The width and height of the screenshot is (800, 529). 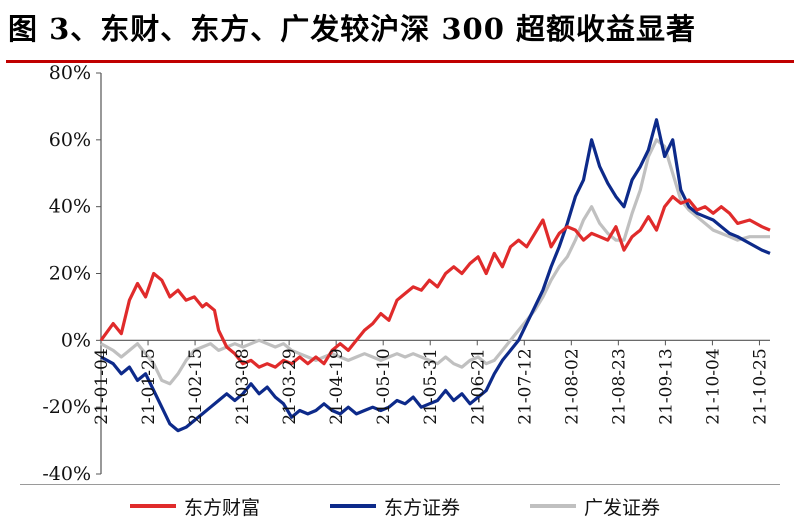 I want to click on title-divider, so click(x=400, y=61).